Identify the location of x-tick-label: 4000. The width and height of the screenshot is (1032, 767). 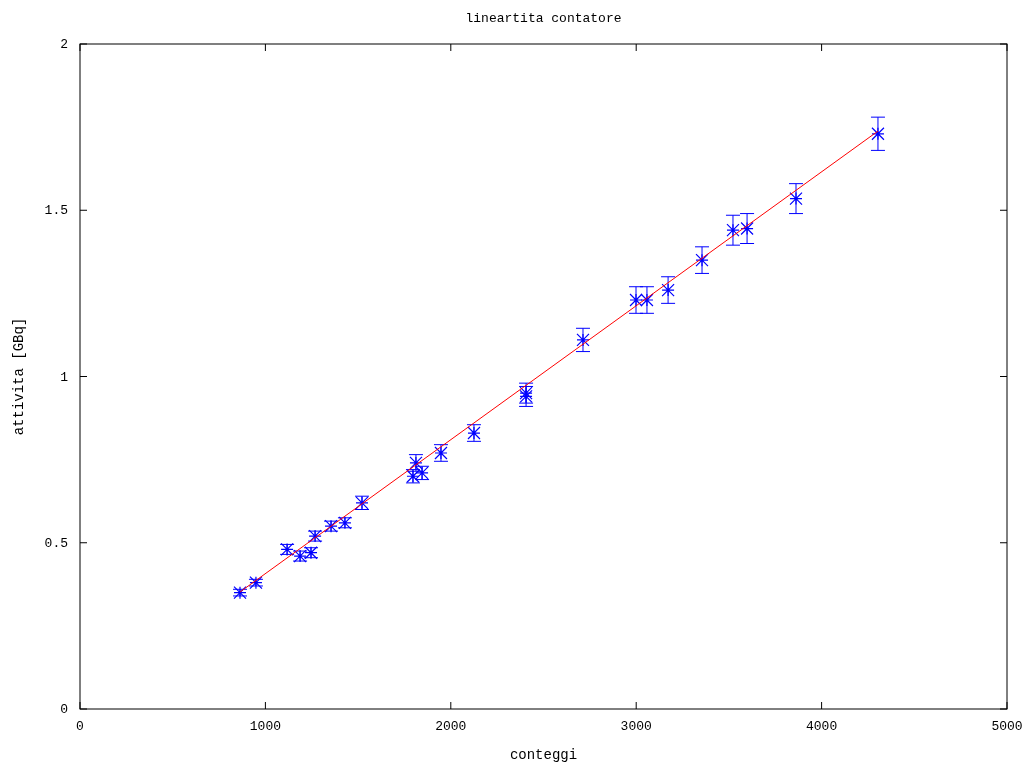
(821, 726).